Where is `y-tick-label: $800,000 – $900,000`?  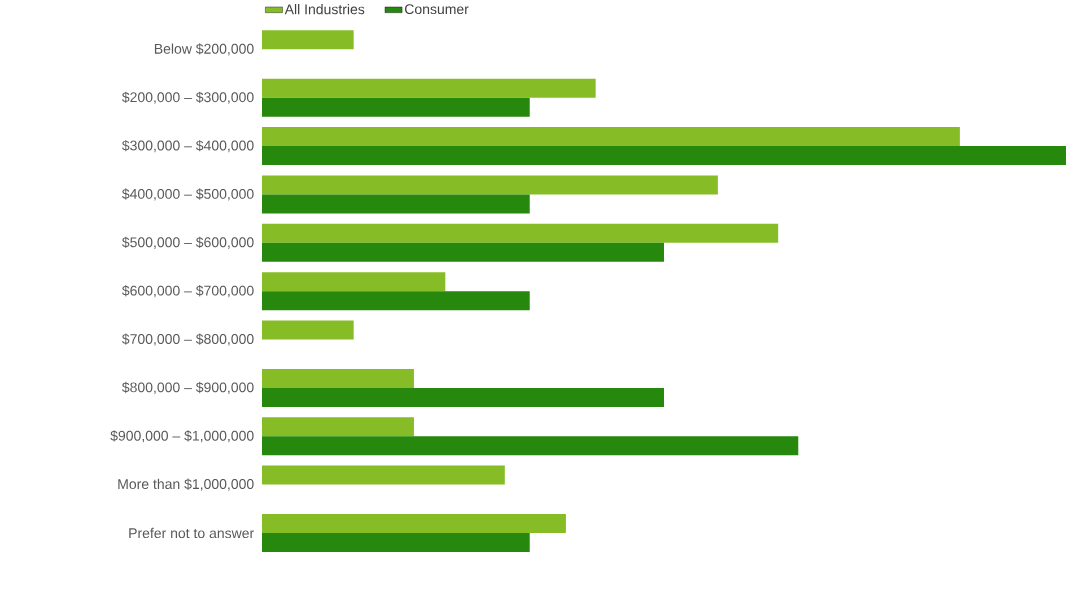 y-tick-label: $800,000 – $900,000 is located at coordinates (188, 387).